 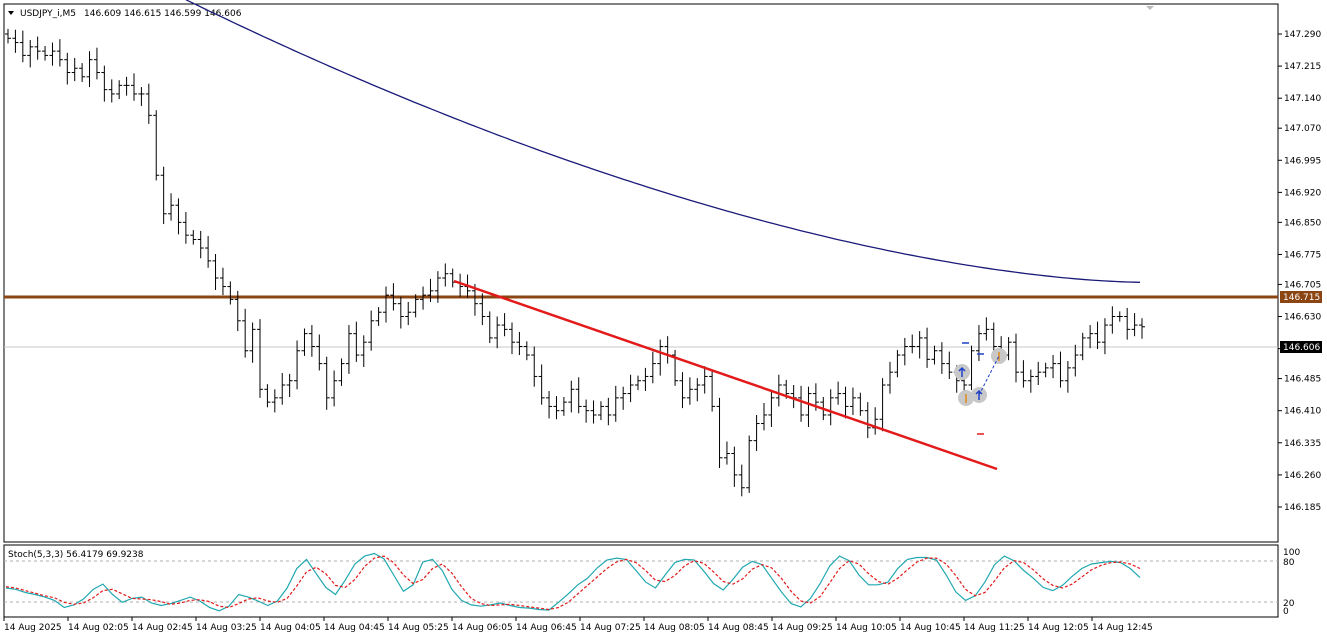 What do you see at coordinates (674, 628) in the screenshot?
I see `time-tick-label: 14 Aug 08:05` at bounding box center [674, 628].